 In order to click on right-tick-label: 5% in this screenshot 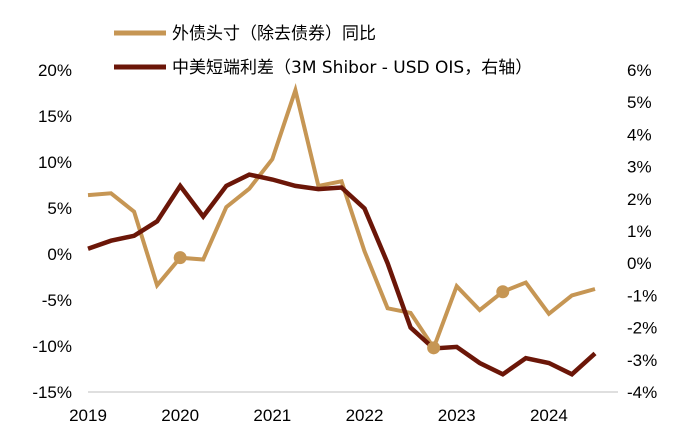, I will do `click(639, 102)`.